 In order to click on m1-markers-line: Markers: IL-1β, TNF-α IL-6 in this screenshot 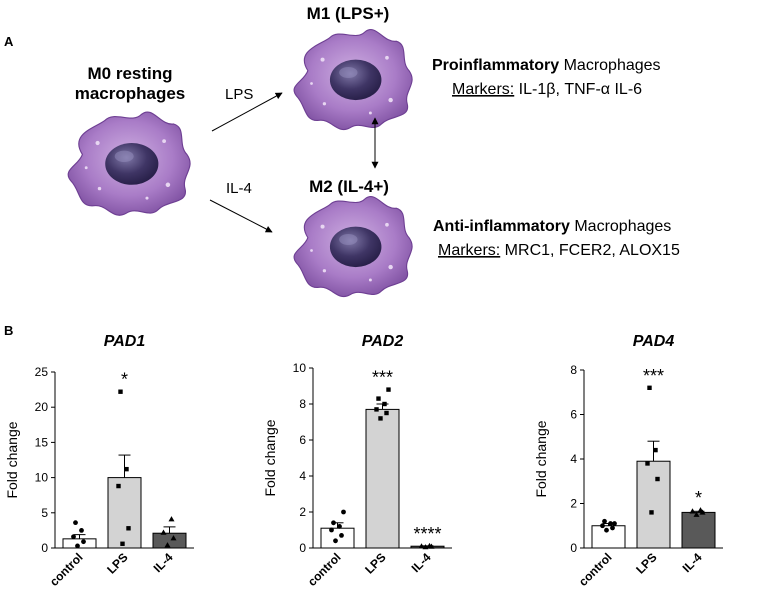, I will do `click(547, 89)`.